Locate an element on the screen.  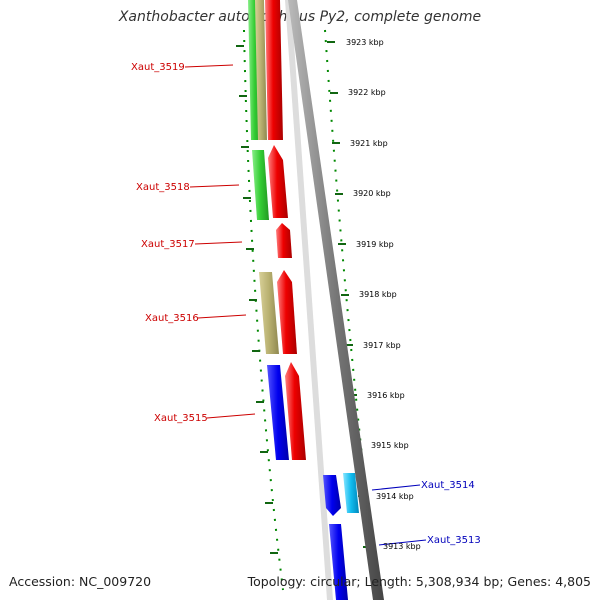
gene-label: Xaut_3519 is located at coordinates (158, 67).